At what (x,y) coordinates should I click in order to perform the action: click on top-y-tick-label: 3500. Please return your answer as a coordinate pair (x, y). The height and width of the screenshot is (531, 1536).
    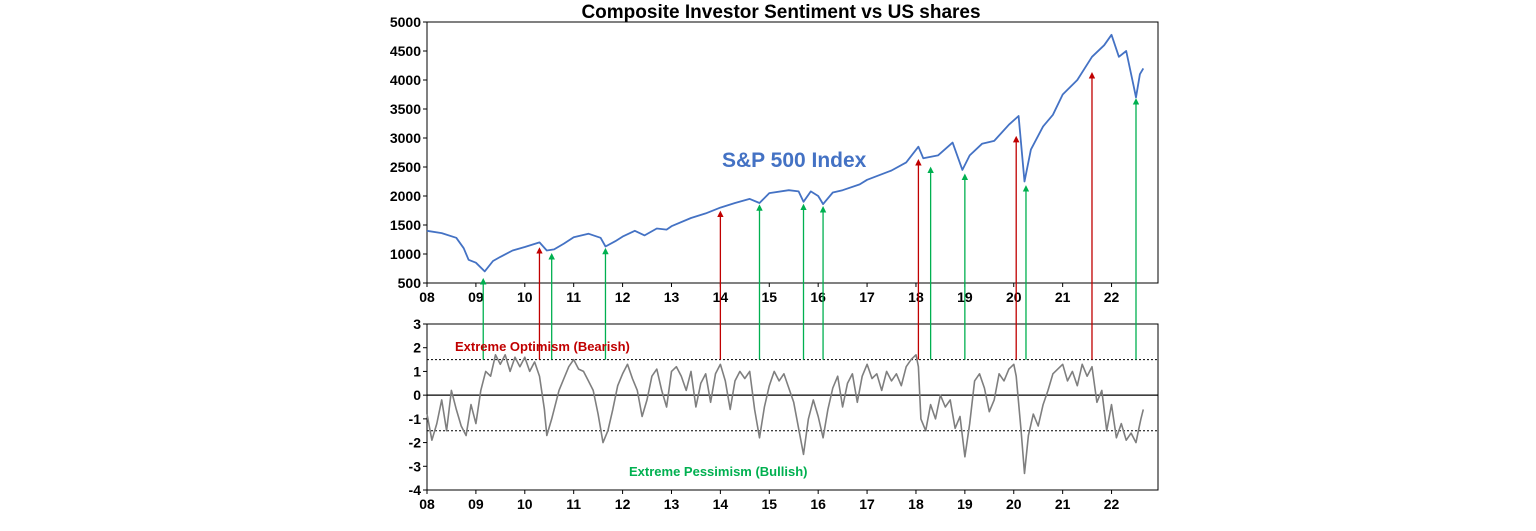
    Looking at the image, I should click on (405, 109).